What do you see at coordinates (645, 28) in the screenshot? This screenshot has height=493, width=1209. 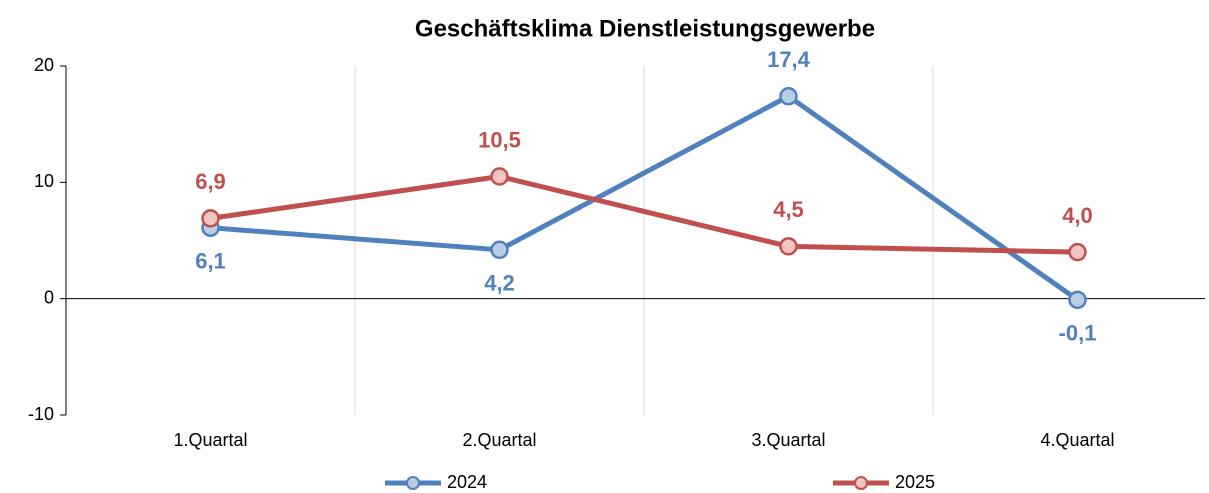 I see `chart-title: Geschäftsklima Dienstleistungsgewerbe` at bounding box center [645, 28].